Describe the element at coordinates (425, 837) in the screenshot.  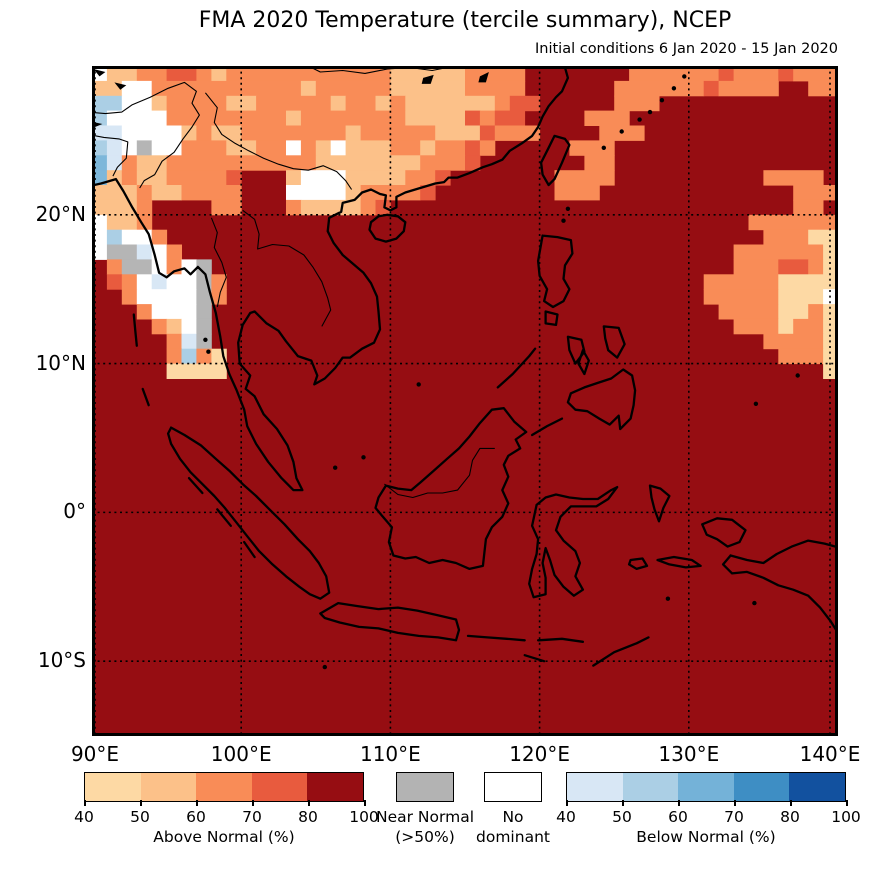
I see `near-normal-sublabel: (>50%)` at that location.